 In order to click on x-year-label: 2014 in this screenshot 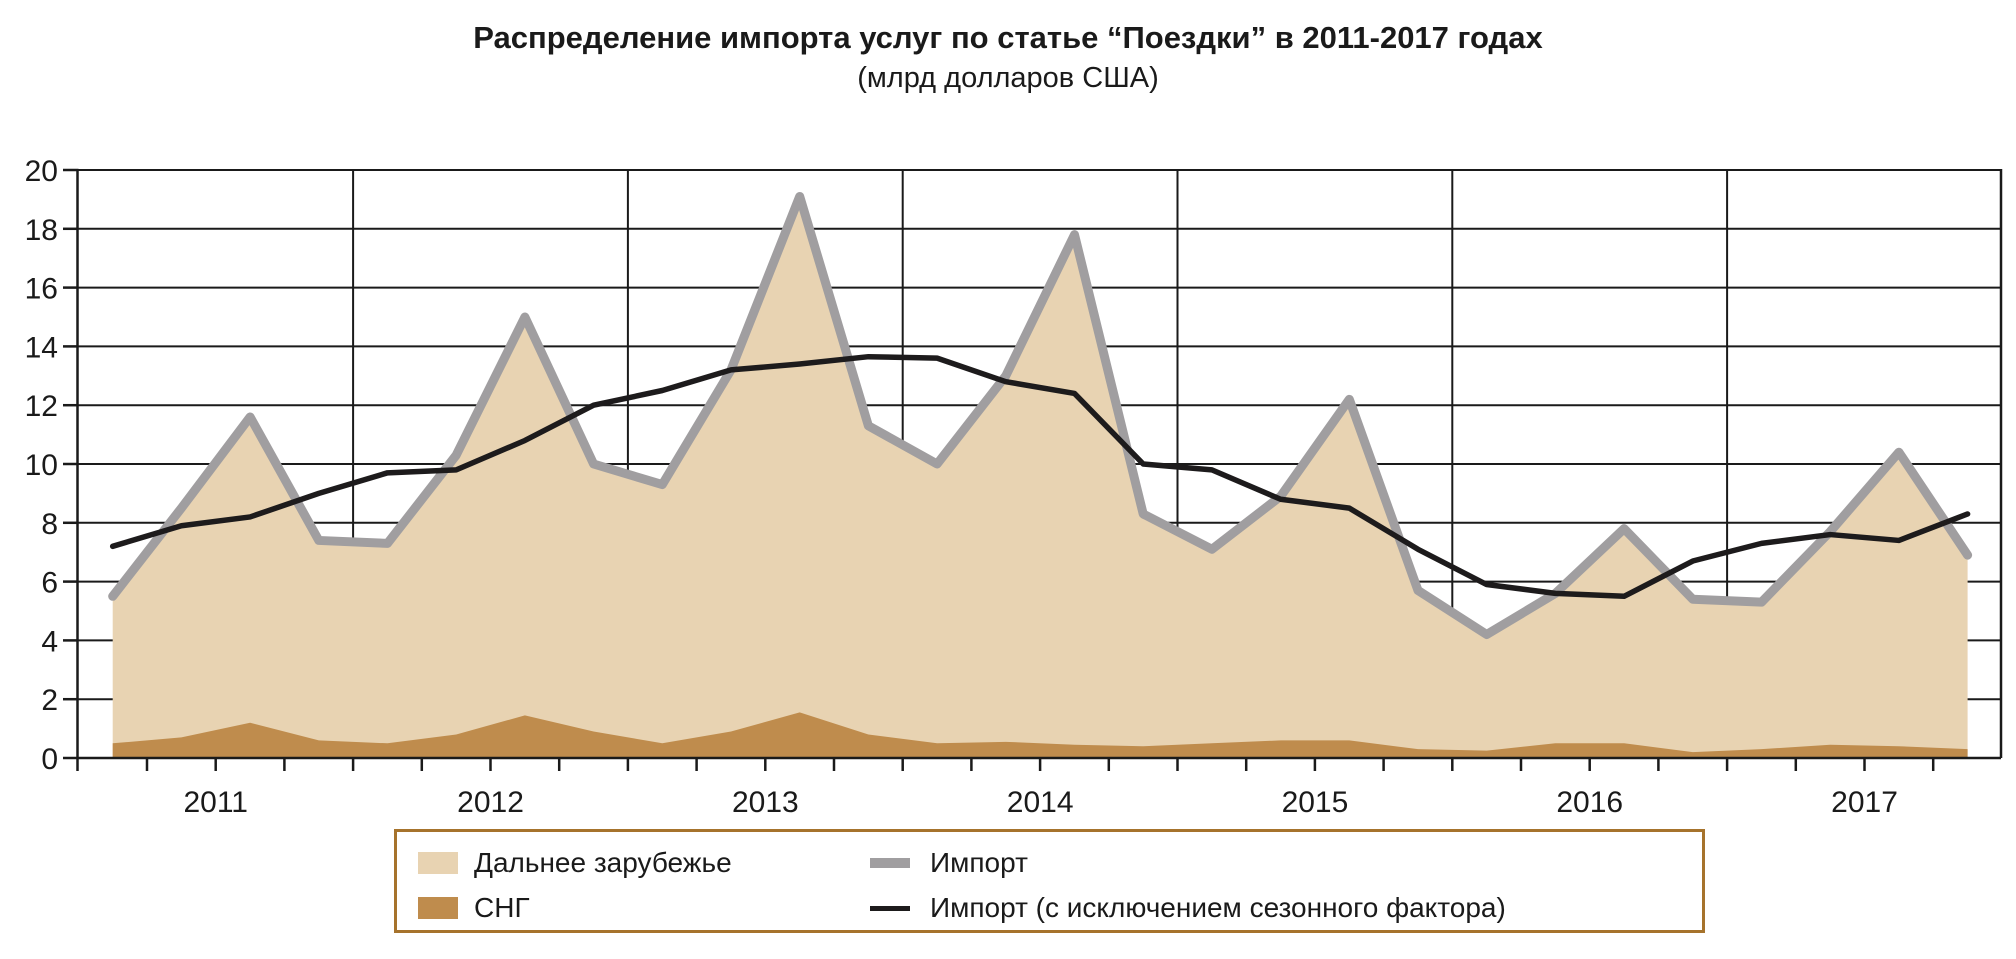, I will do `click(1040, 802)`.